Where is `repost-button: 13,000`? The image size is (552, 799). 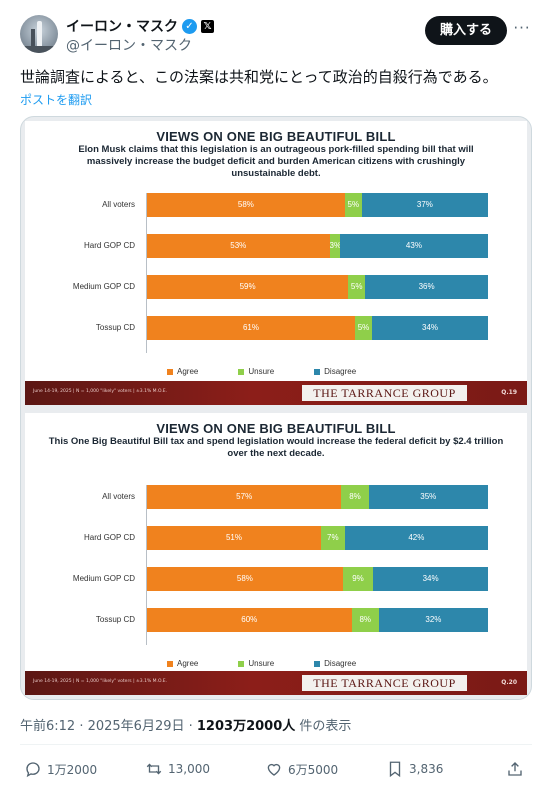
repost-button: 13,000 is located at coordinates (177, 769).